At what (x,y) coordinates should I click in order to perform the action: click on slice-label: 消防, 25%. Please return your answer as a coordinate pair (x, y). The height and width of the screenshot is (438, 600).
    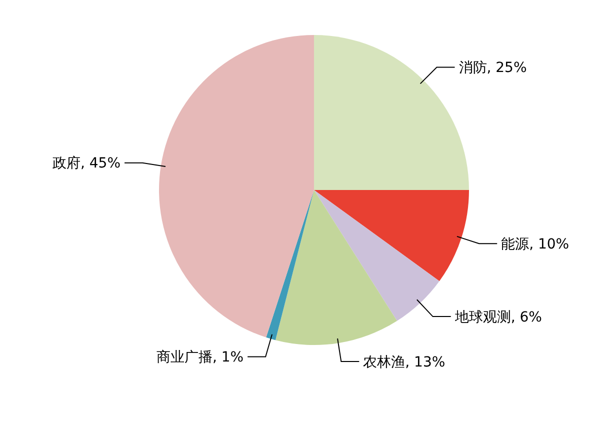
    Looking at the image, I should click on (492, 68).